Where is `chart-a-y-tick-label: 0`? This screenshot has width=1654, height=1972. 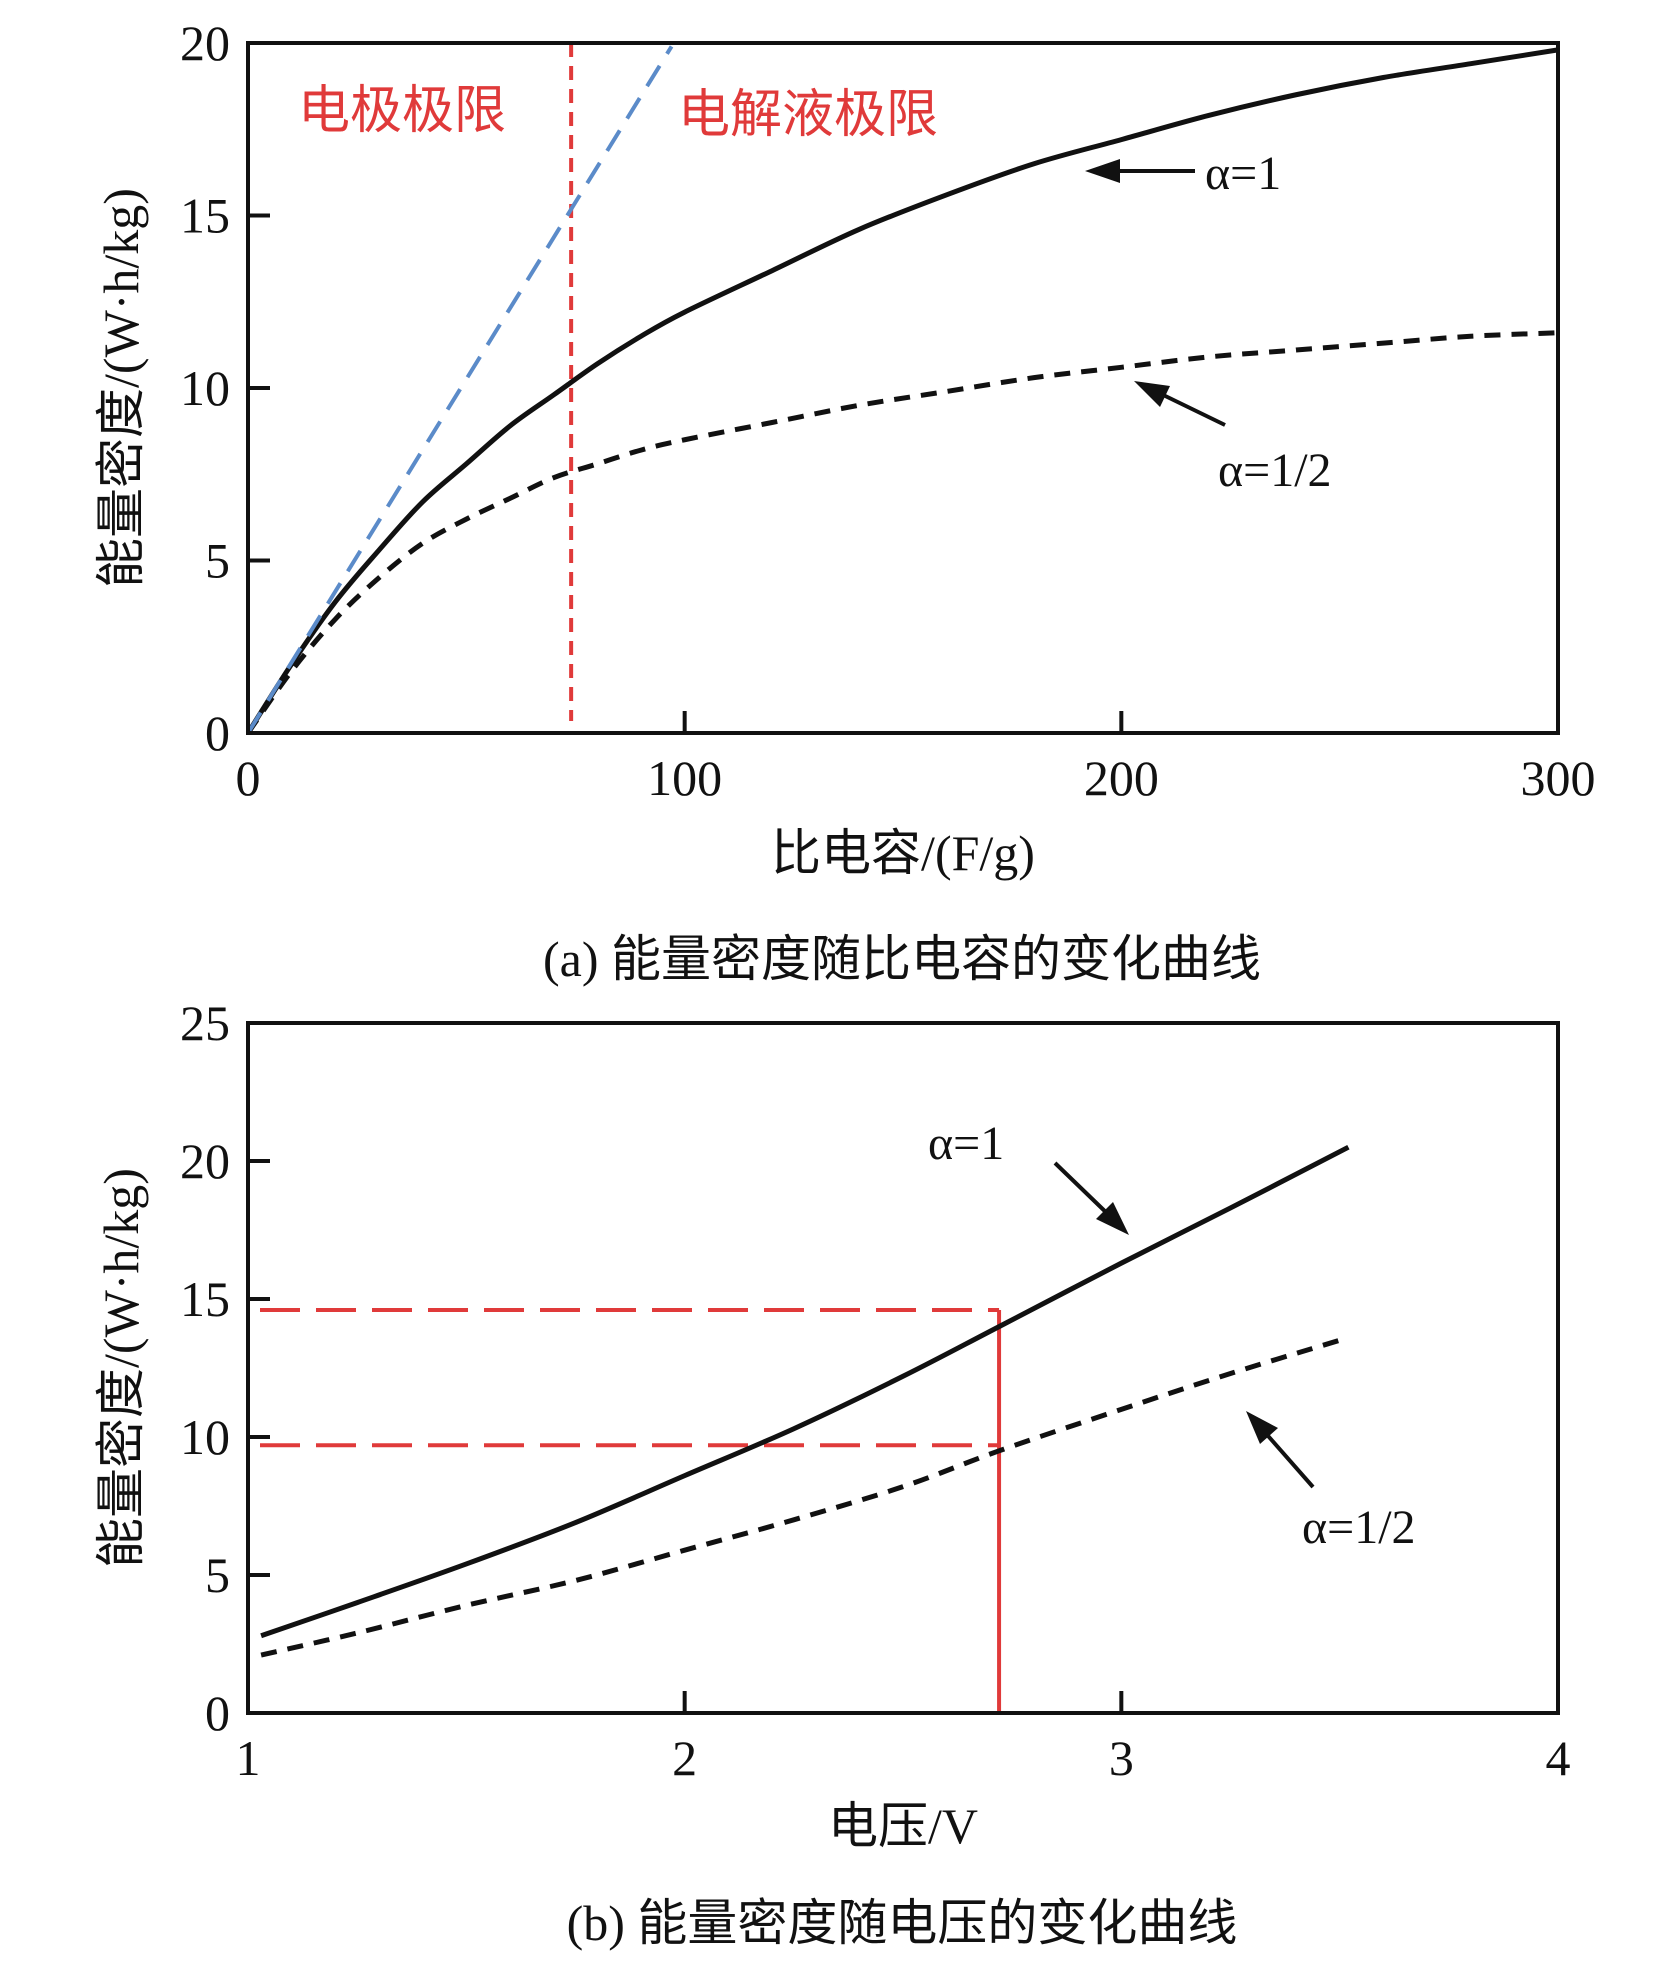
chart-a-y-tick-label: 0 is located at coordinates (217, 733).